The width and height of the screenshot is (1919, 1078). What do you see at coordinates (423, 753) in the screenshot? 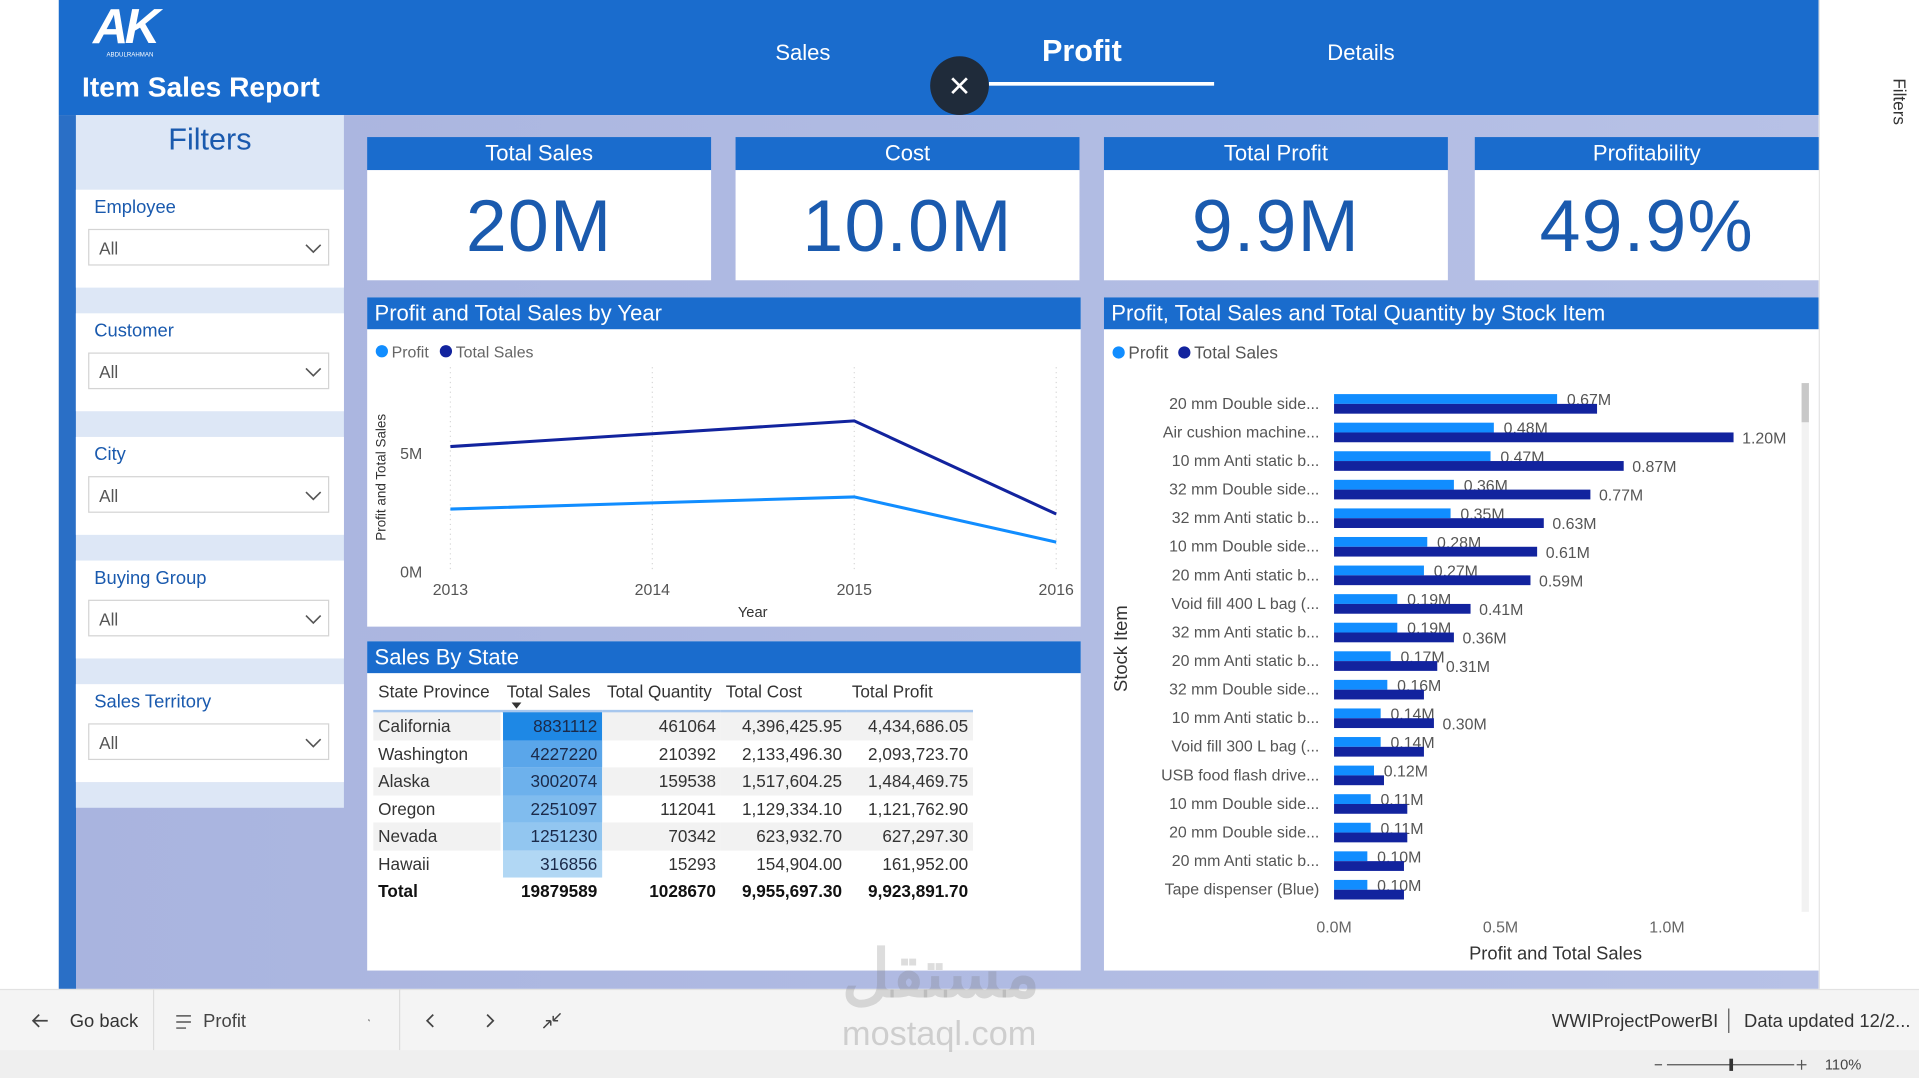
I see `table-cell: Washington` at bounding box center [423, 753].